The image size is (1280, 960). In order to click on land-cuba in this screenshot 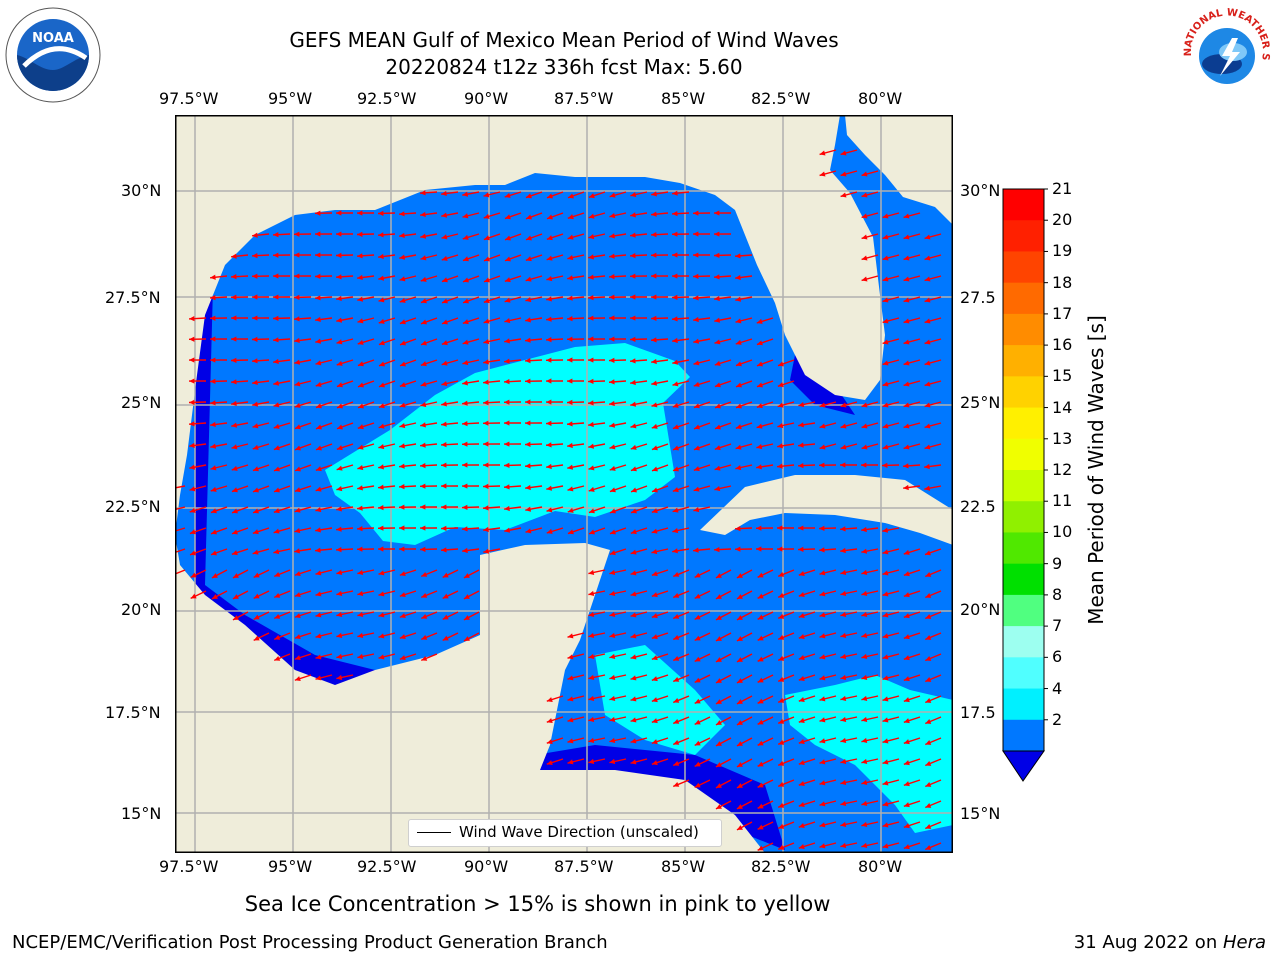, I will do `click(826, 510)`.